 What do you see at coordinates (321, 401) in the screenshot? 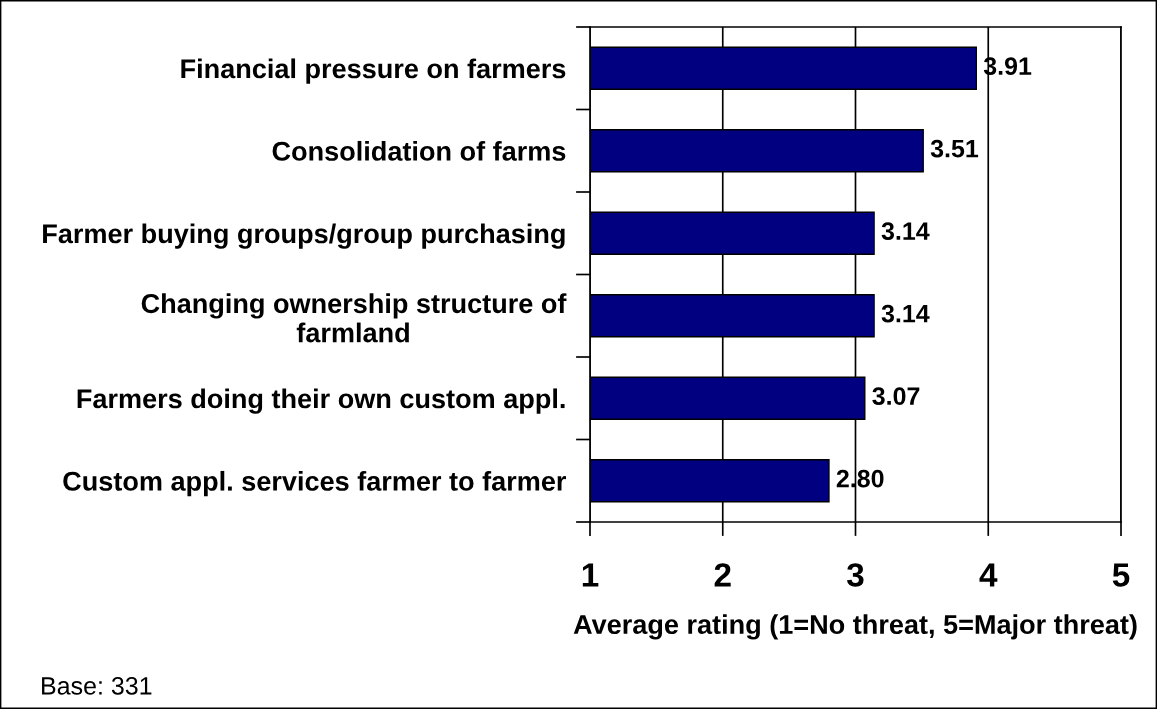
I see `y-tick-label: Farmers doing their own custom appl.` at bounding box center [321, 401].